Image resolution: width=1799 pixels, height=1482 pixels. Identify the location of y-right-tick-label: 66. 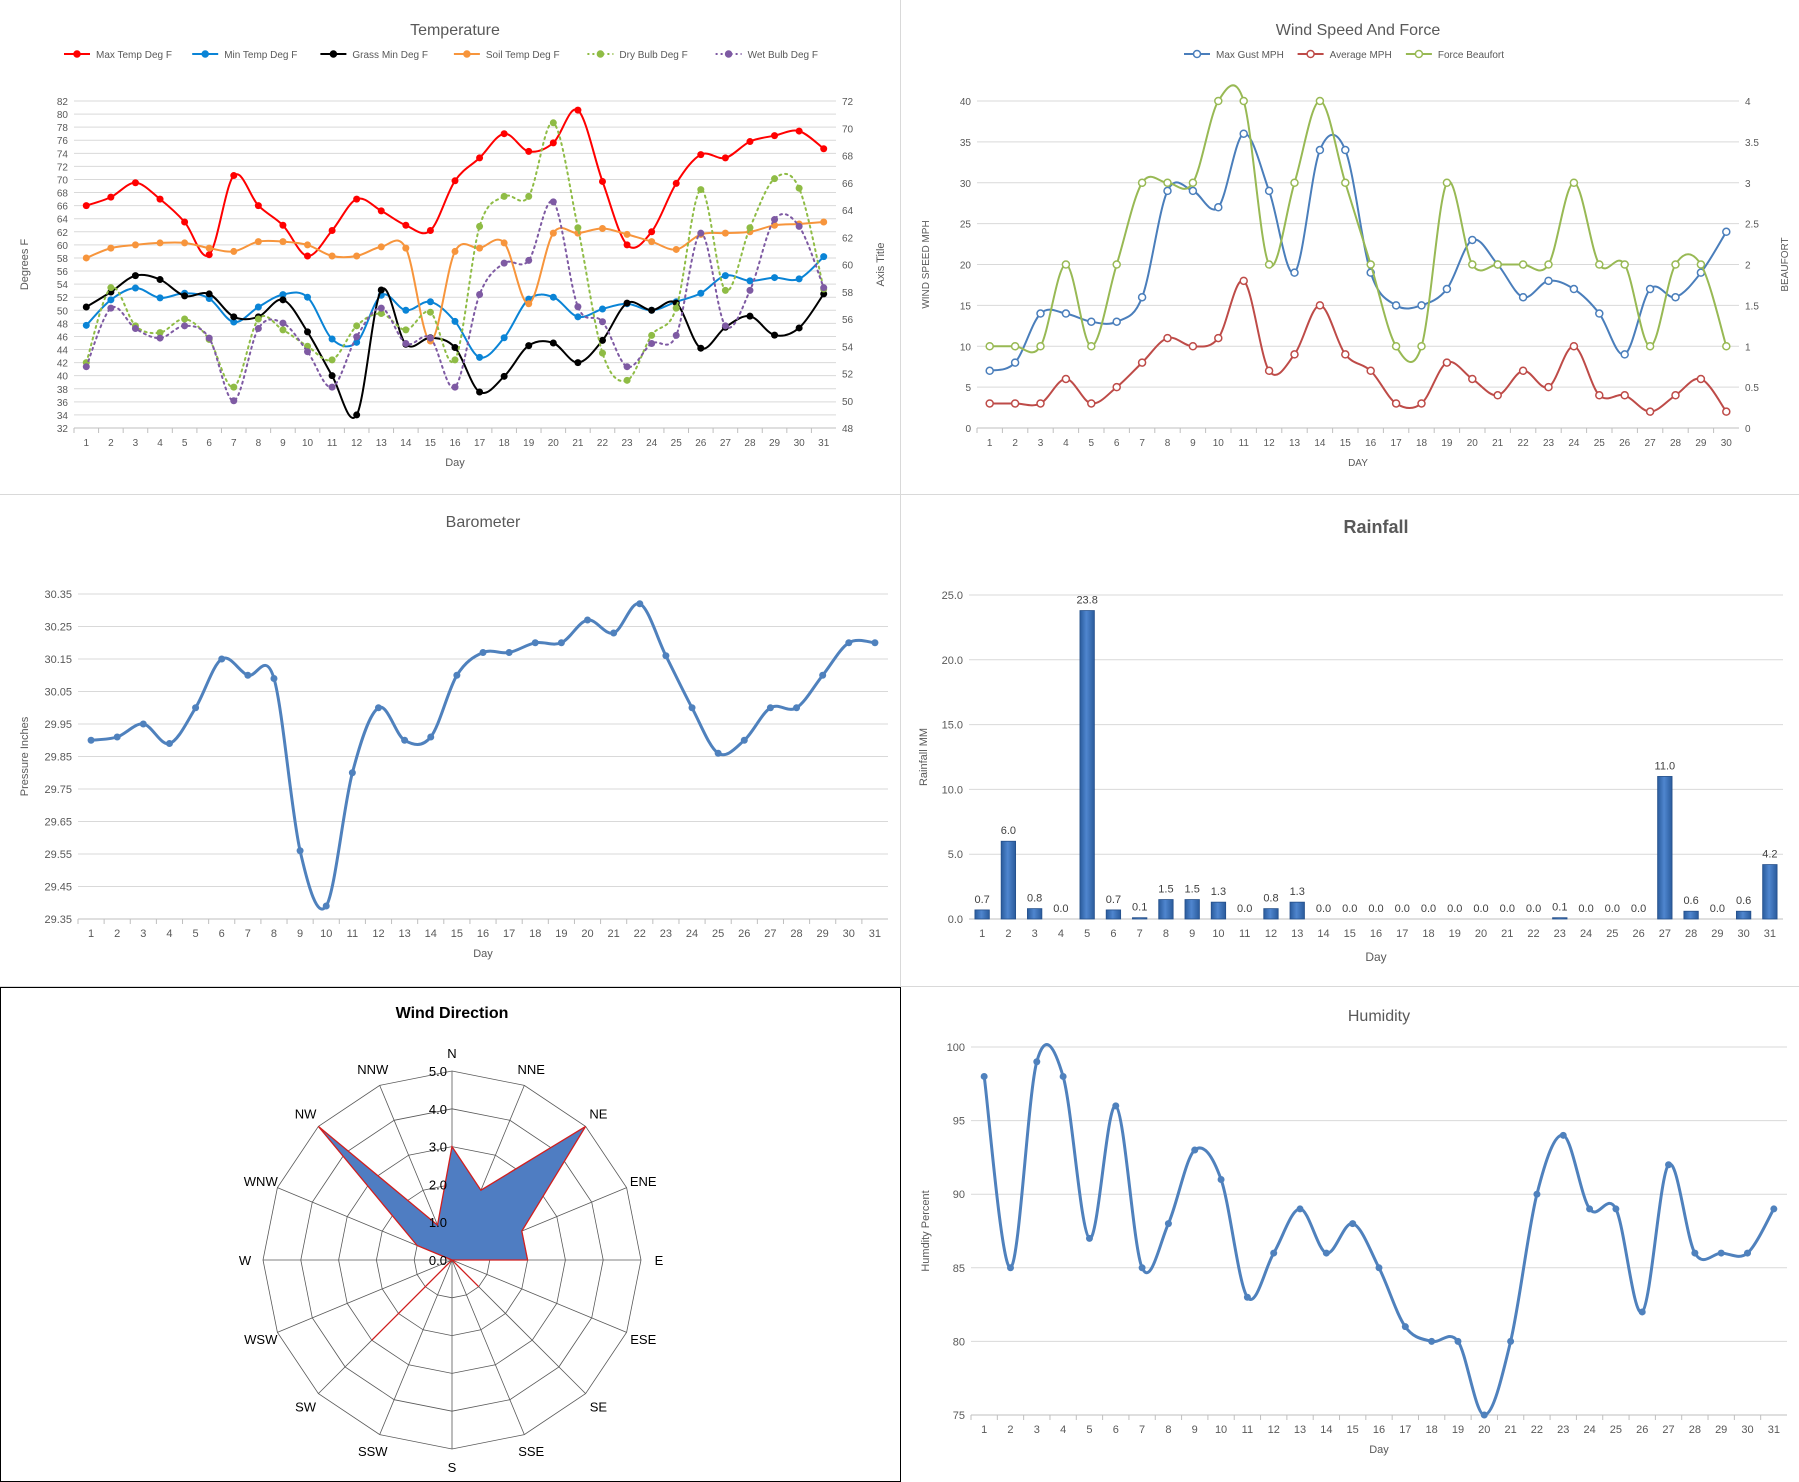
(848, 184).